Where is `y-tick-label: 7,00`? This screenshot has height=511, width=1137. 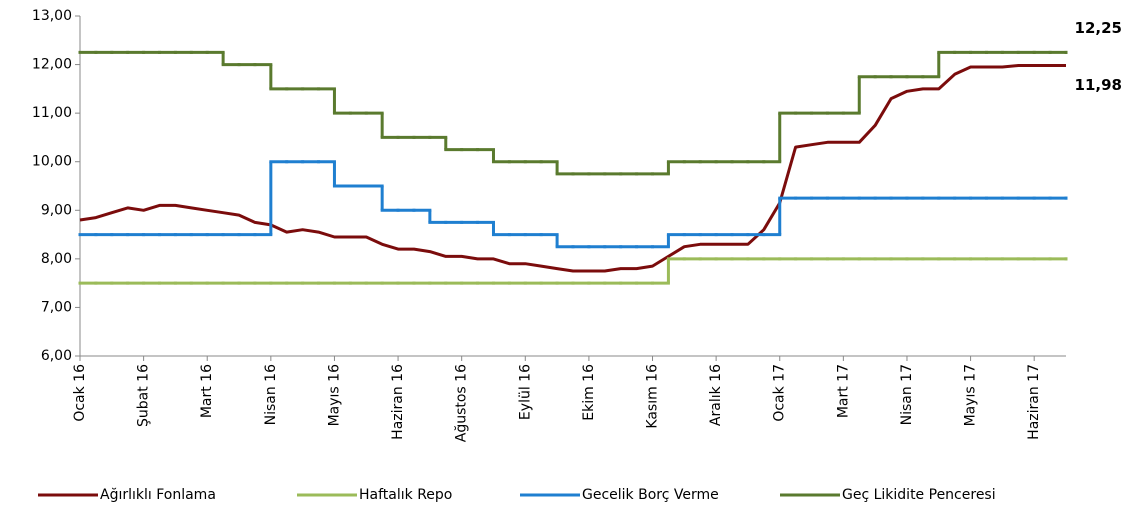 y-tick-label: 7,00 is located at coordinates (56, 307).